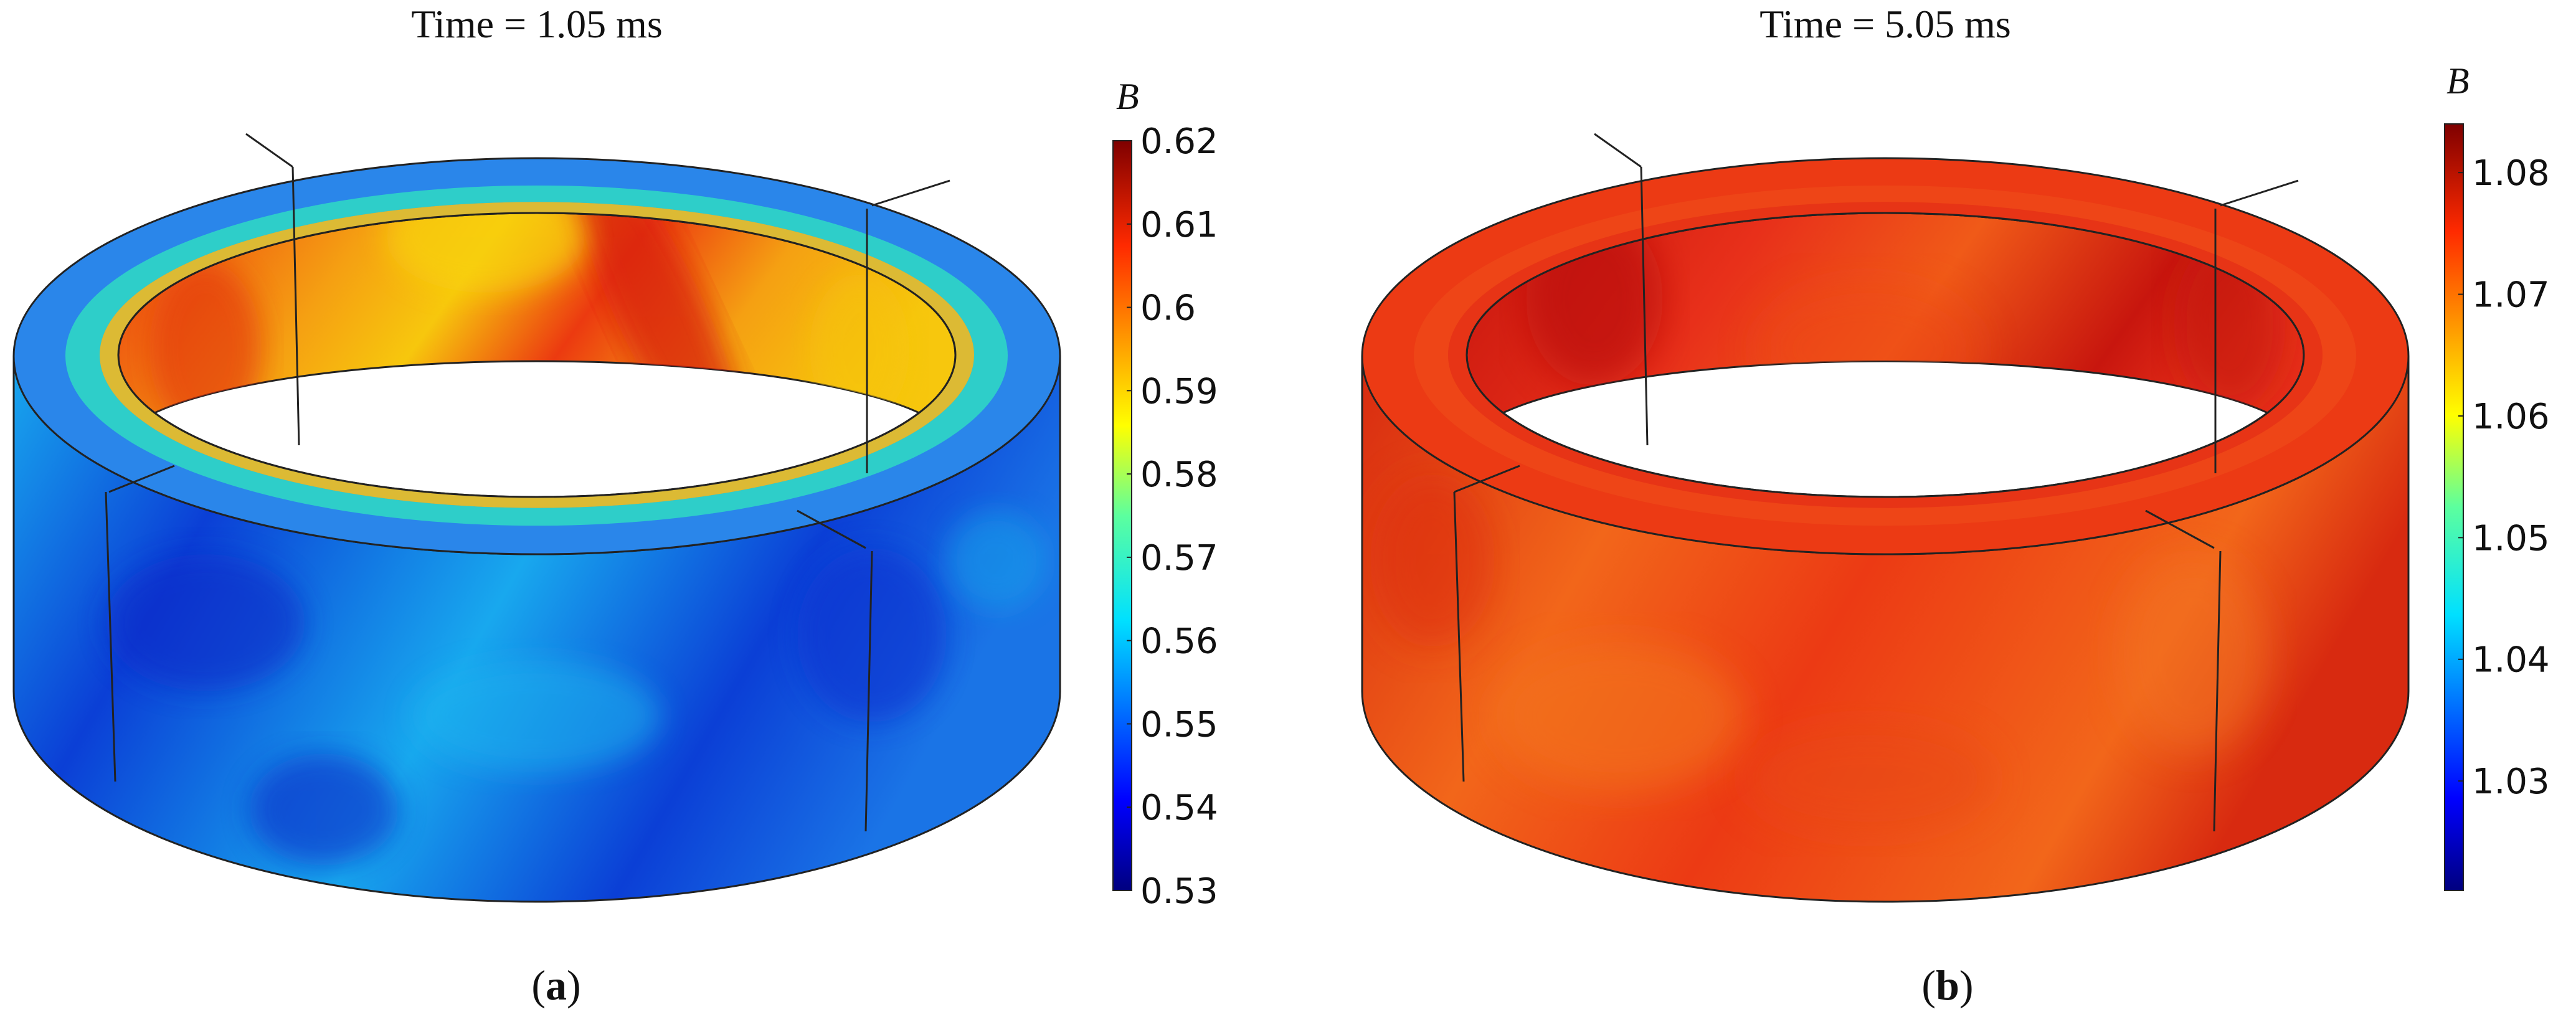 Image resolution: width=2576 pixels, height=1030 pixels. Describe the element at coordinates (1179, 891) in the screenshot. I see `colorbar-tick-label: 0.53` at that location.